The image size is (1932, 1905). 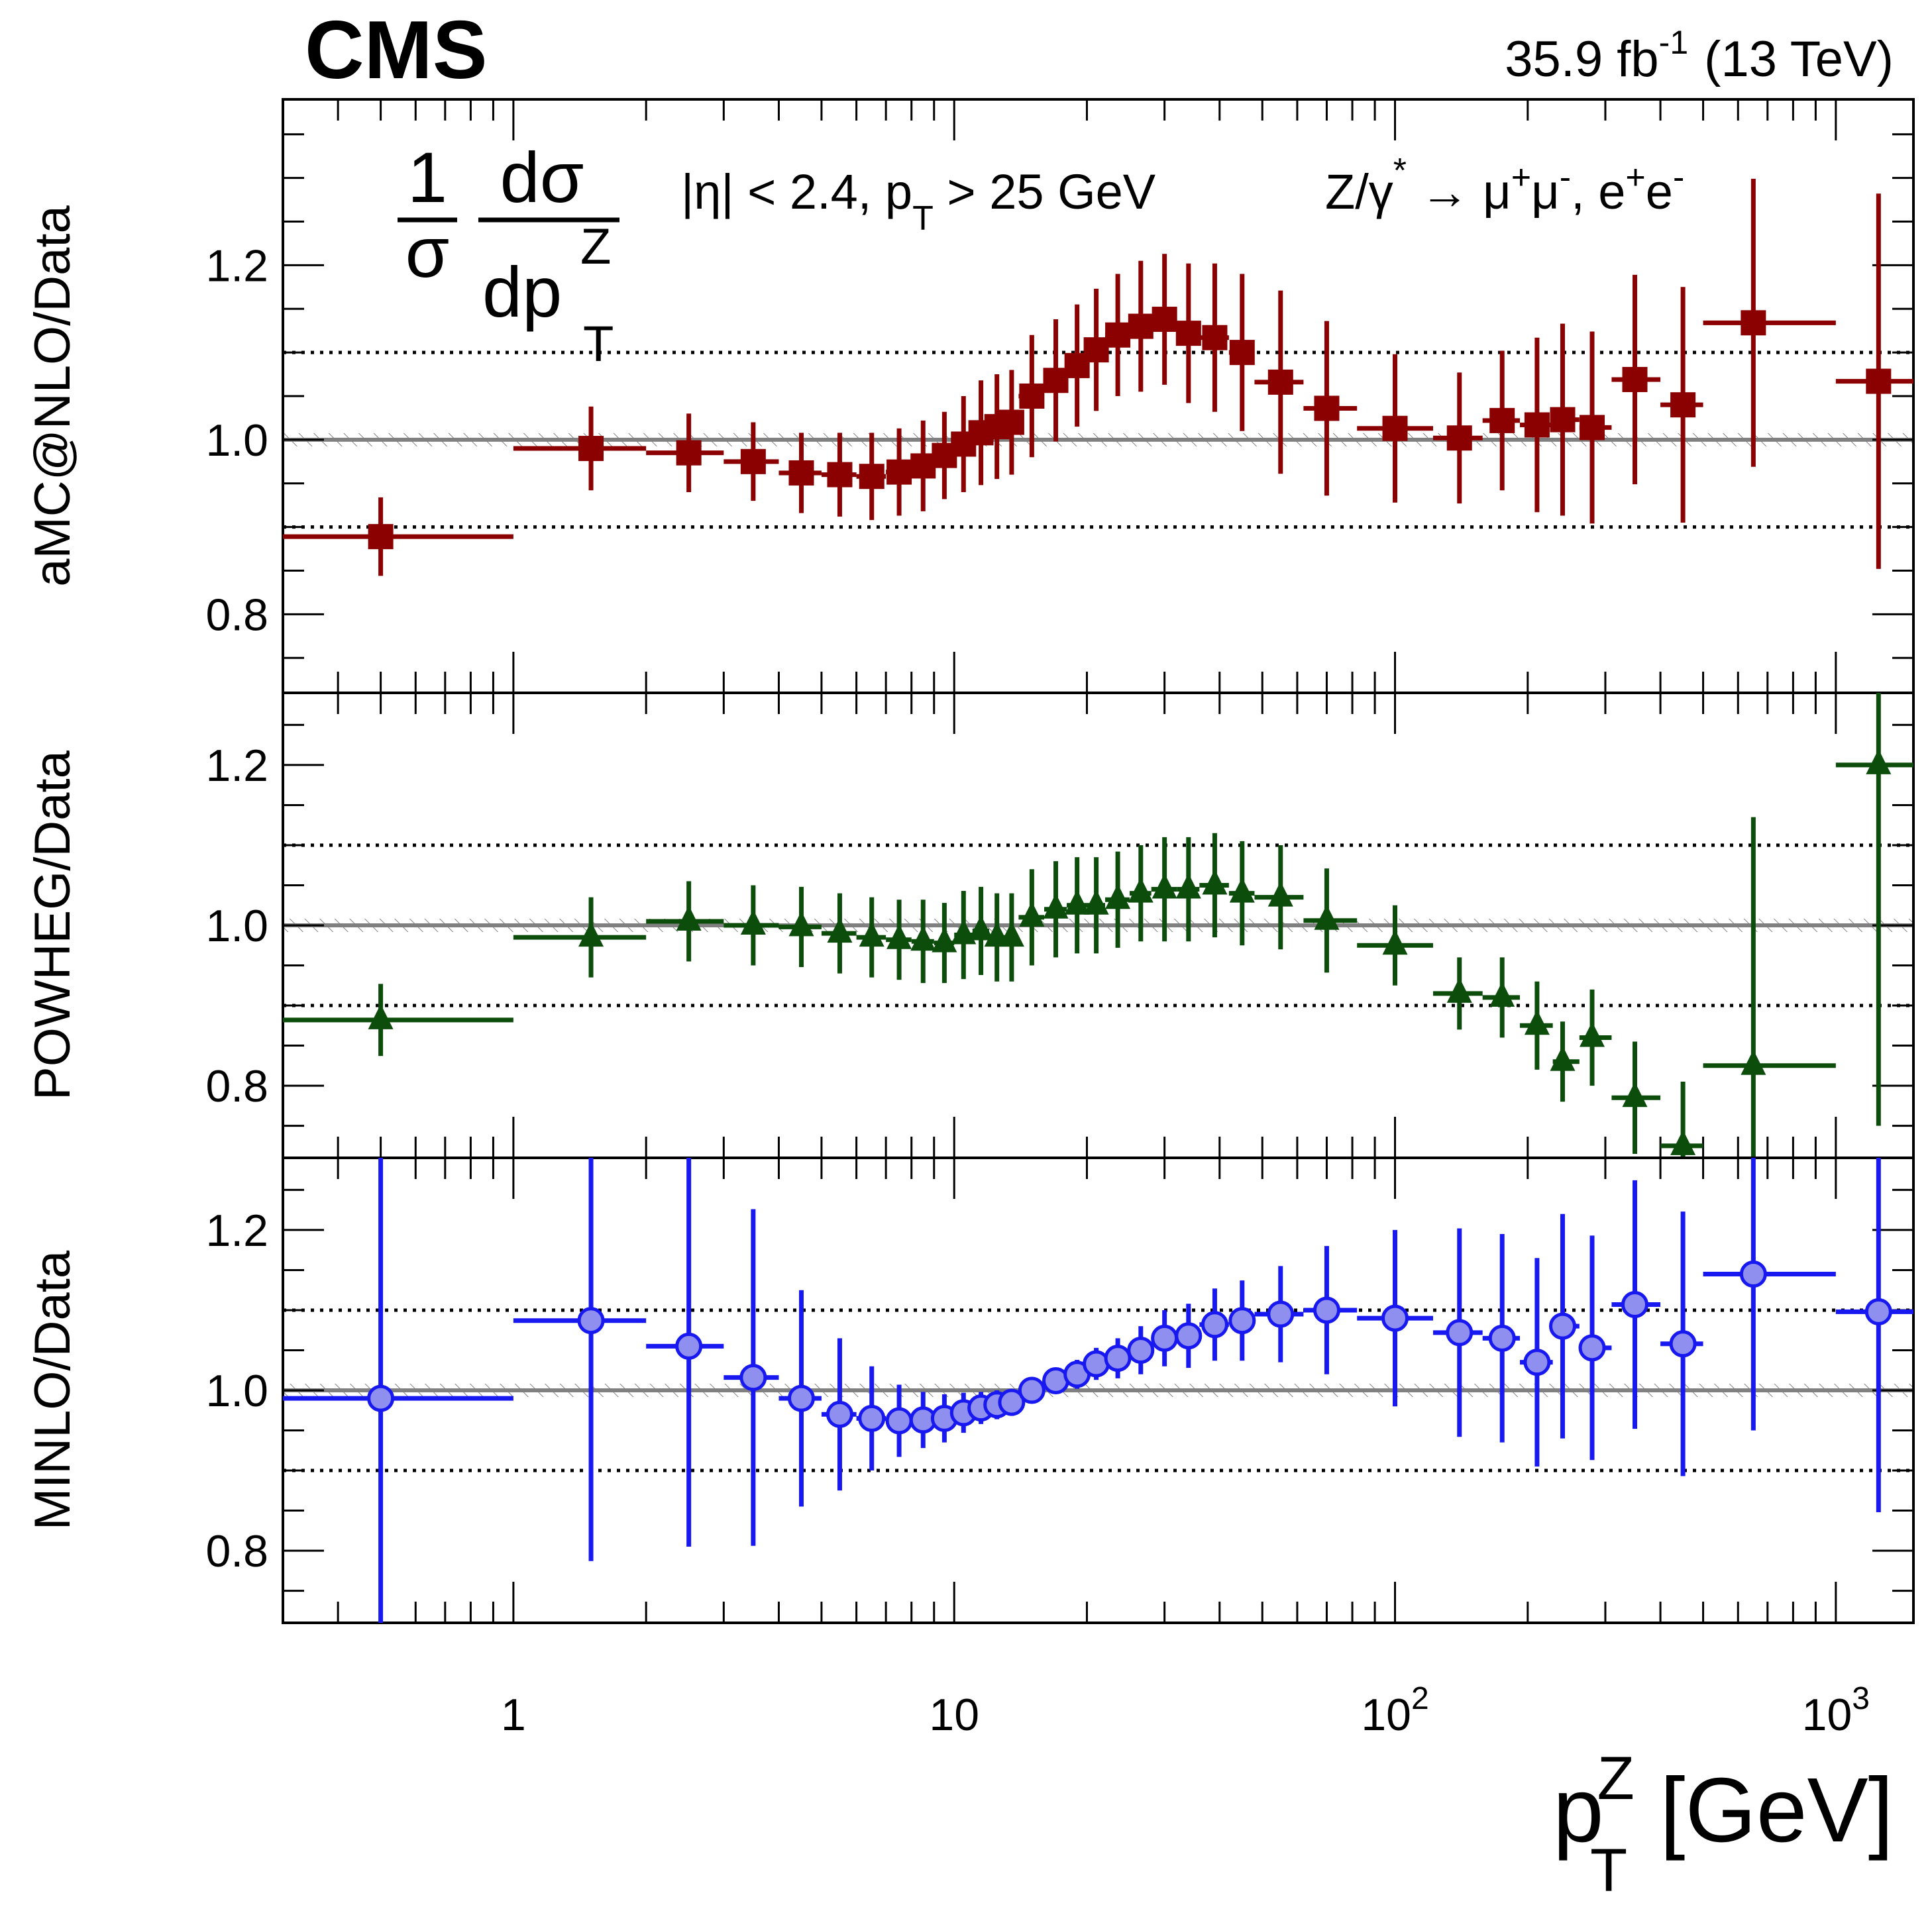 I want to click on experiment-label: CMS, so click(x=396, y=50).